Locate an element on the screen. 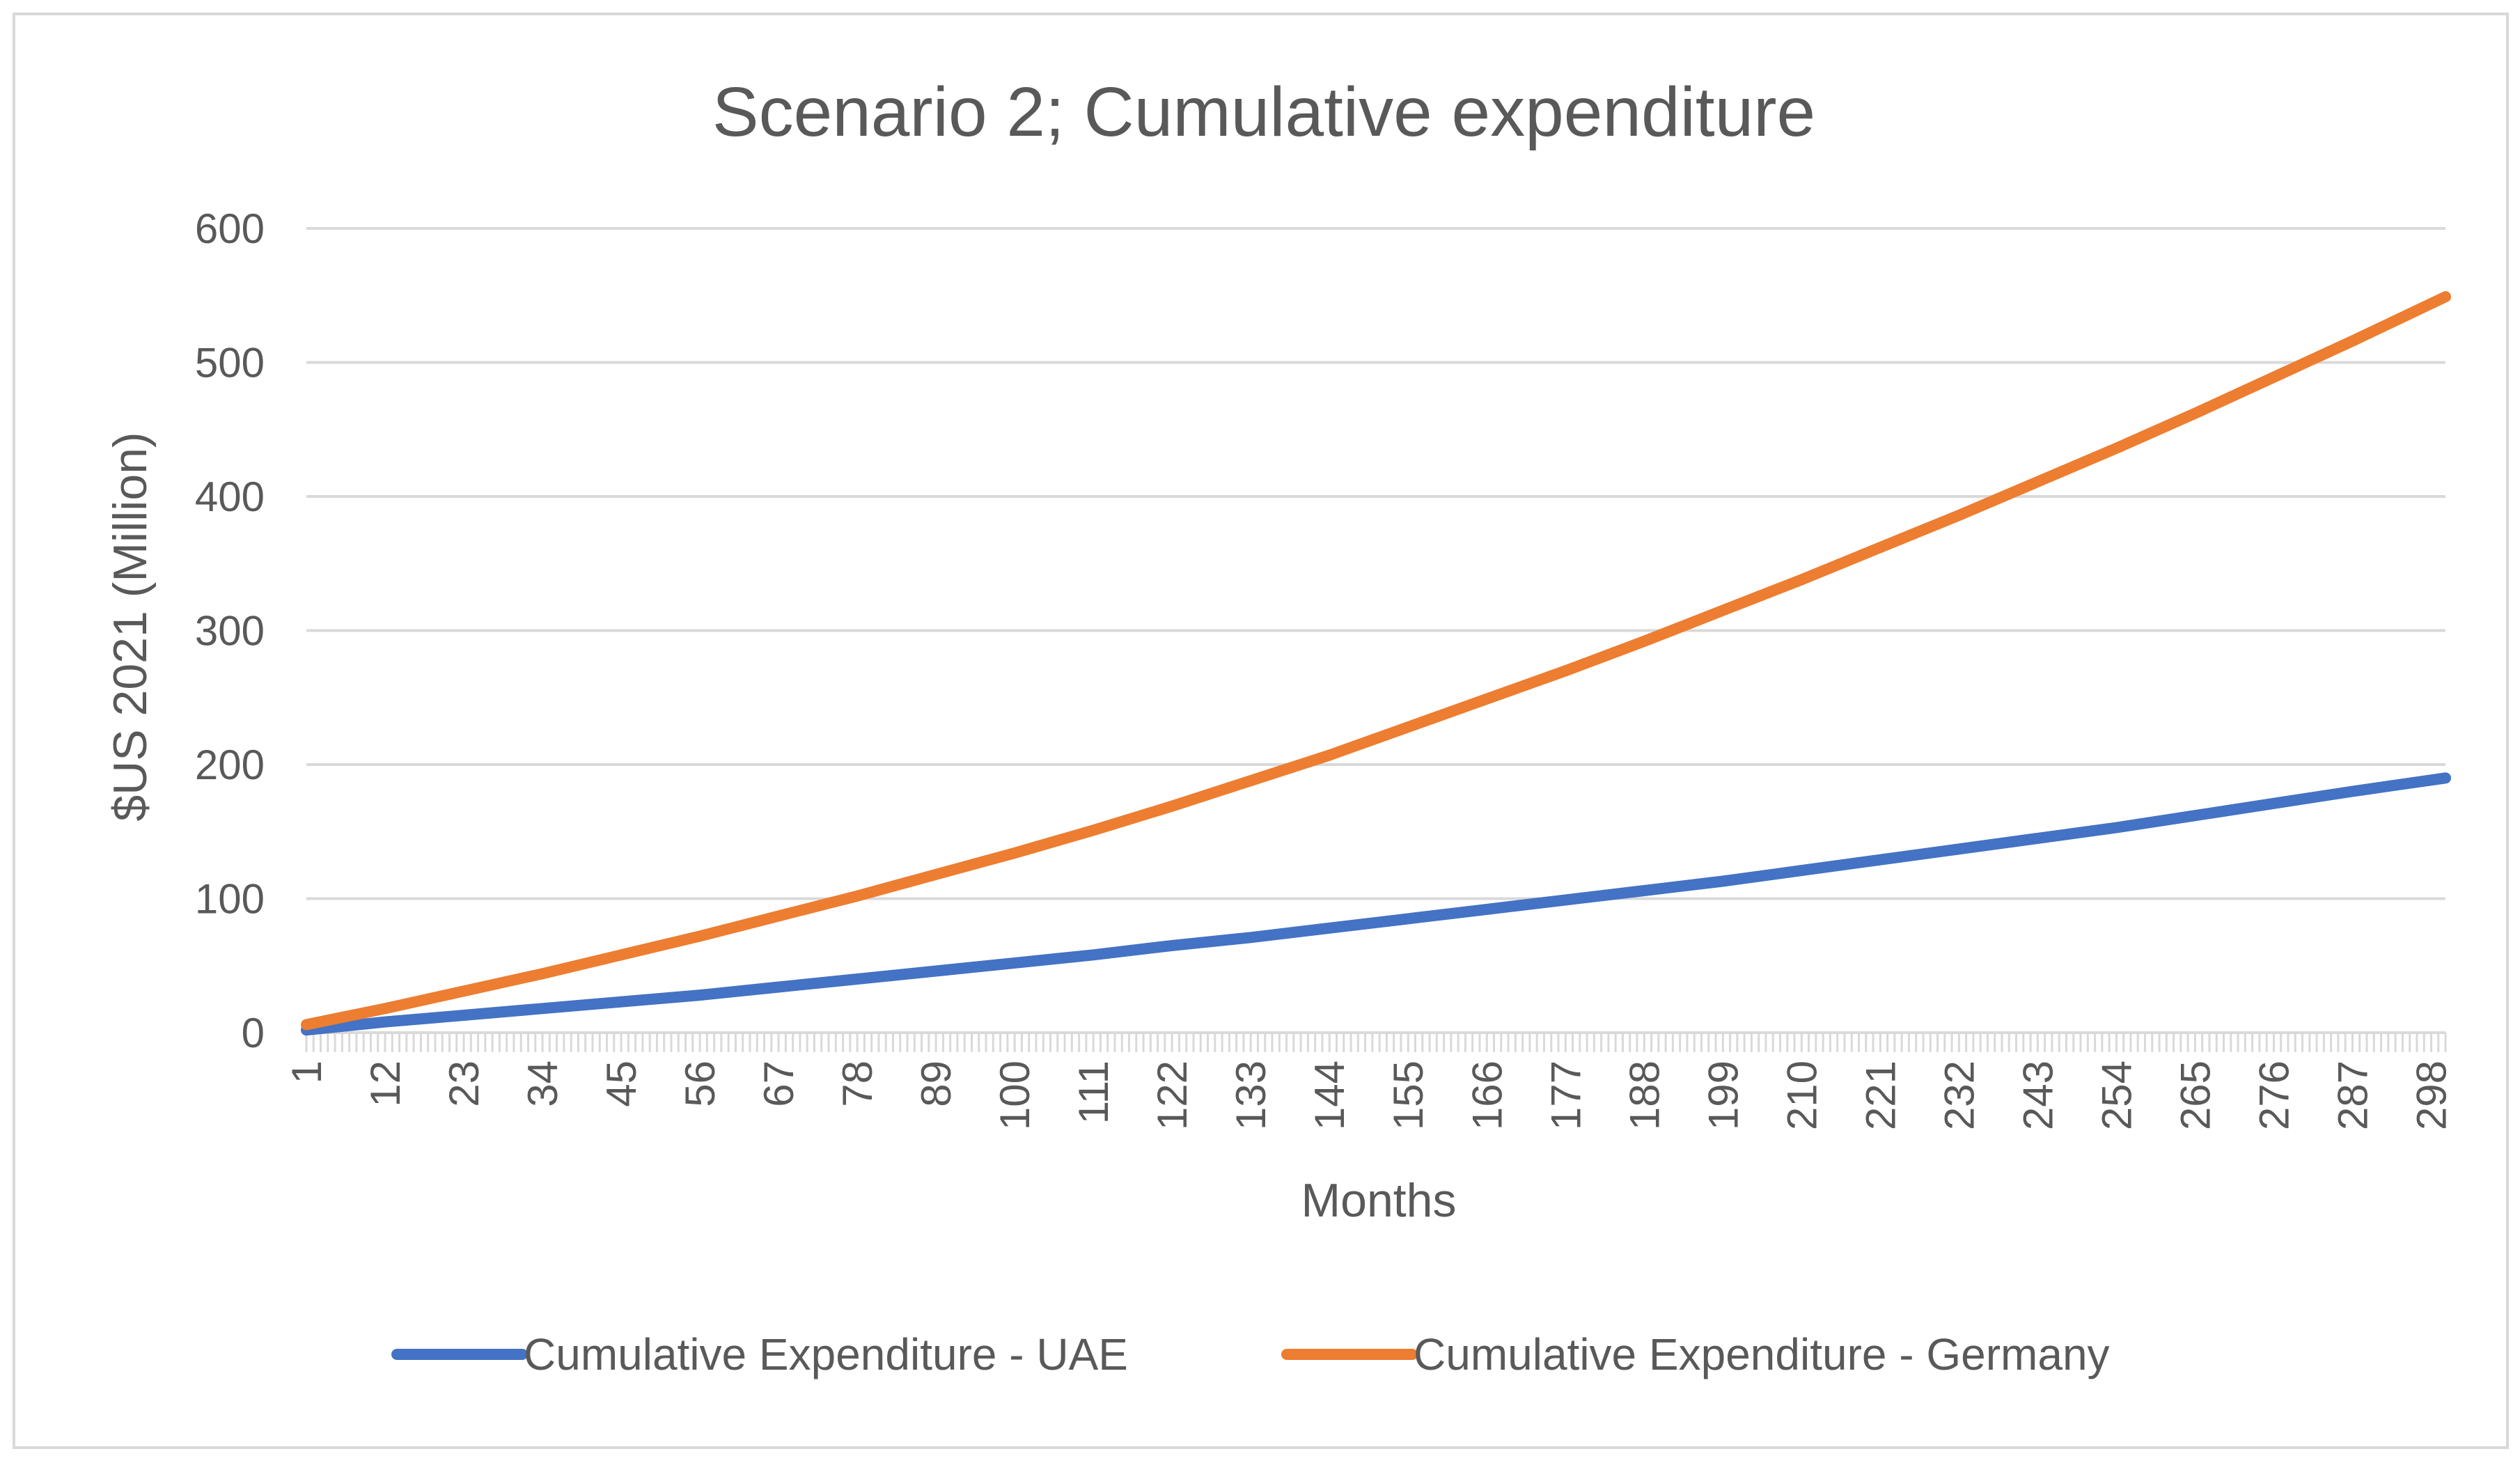 Image resolution: width=2520 pixels, height=1463 pixels. y-tick-label: 400 is located at coordinates (230, 497).